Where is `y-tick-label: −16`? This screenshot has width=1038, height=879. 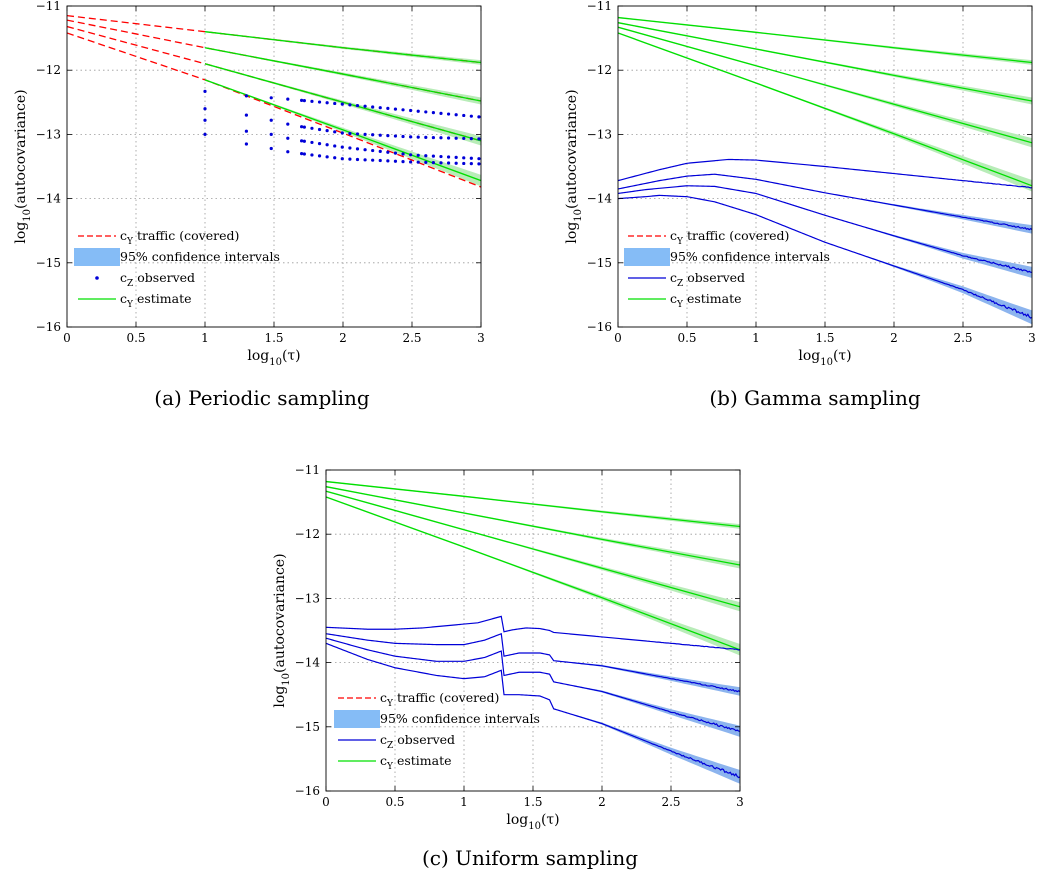 y-tick-label: −16 is located at coordinates (599, 327).